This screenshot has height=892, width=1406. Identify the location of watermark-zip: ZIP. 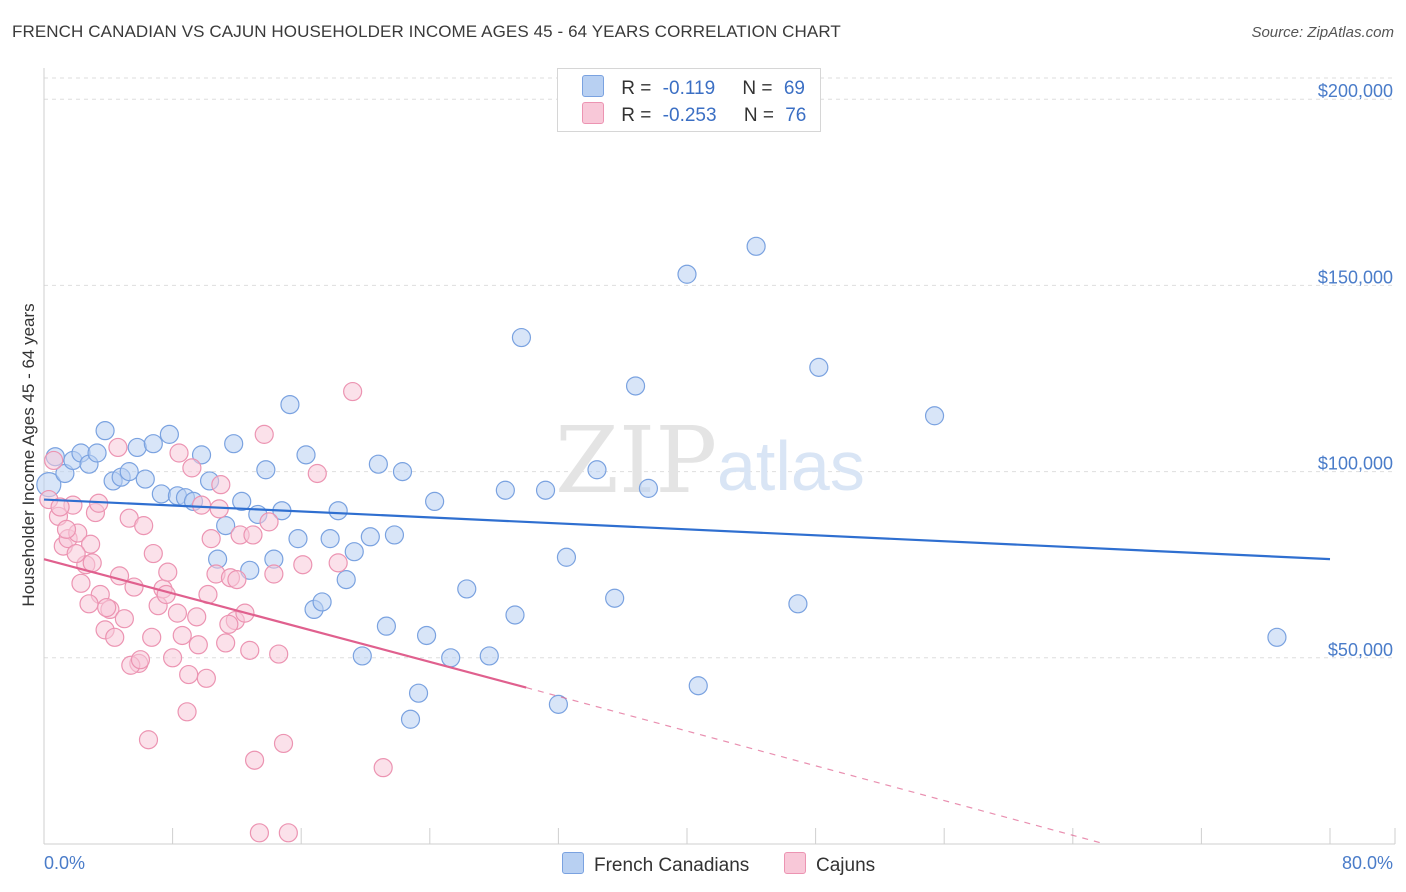
(636, 460).